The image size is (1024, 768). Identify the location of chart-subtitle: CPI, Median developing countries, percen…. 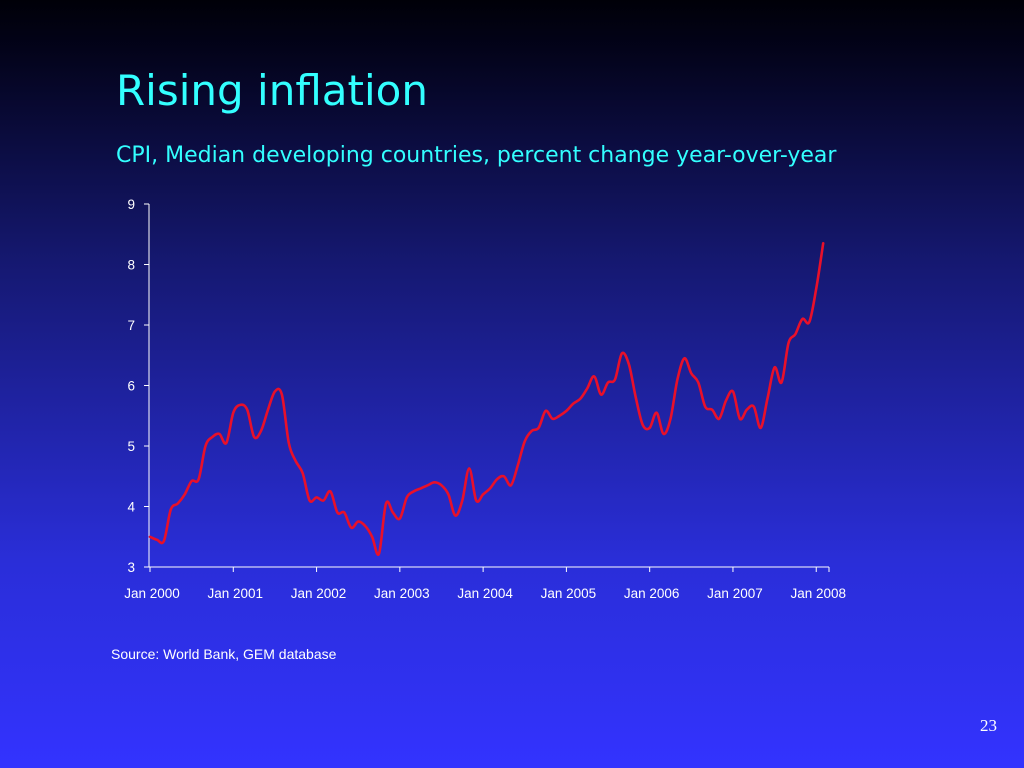
(476, 155).